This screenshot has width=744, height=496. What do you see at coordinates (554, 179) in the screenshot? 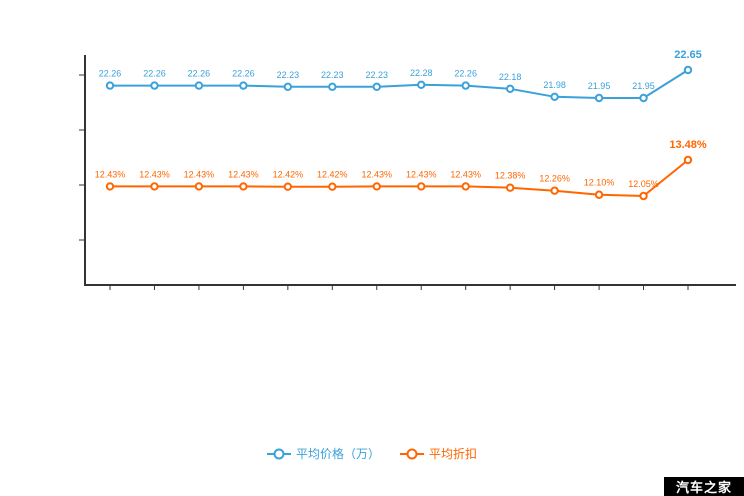
I see `data-label: 12.26%` at bounding box center [554, 179].